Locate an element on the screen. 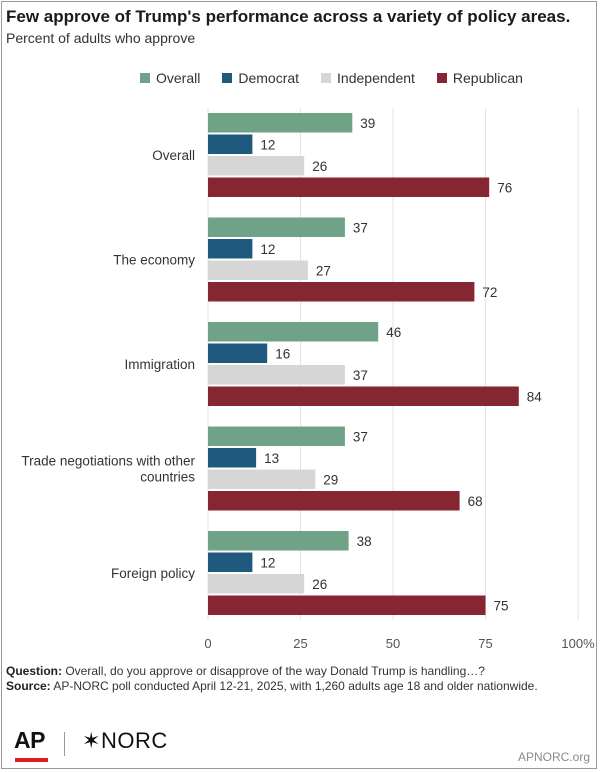 This screenshot has width=600, height=772. question-label: Question: is located at coordinates (34, 671).